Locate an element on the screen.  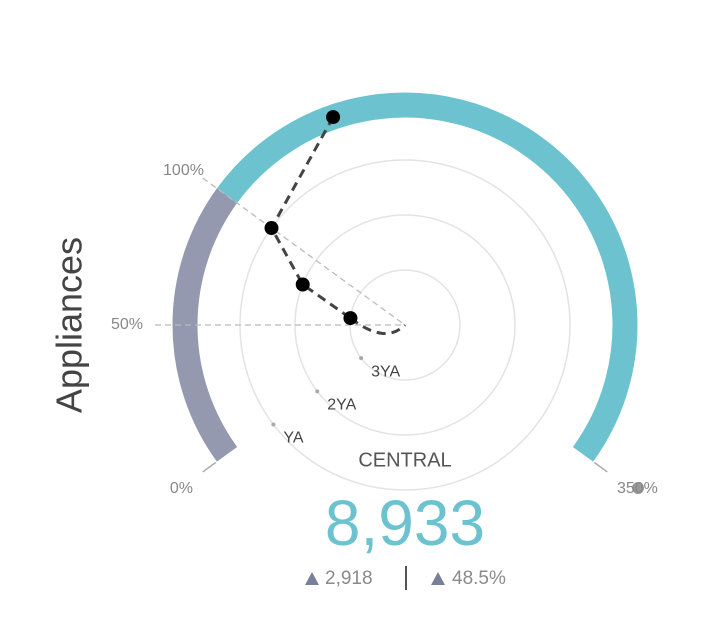
tick-label: 0% is located at coordinates (181, 488).